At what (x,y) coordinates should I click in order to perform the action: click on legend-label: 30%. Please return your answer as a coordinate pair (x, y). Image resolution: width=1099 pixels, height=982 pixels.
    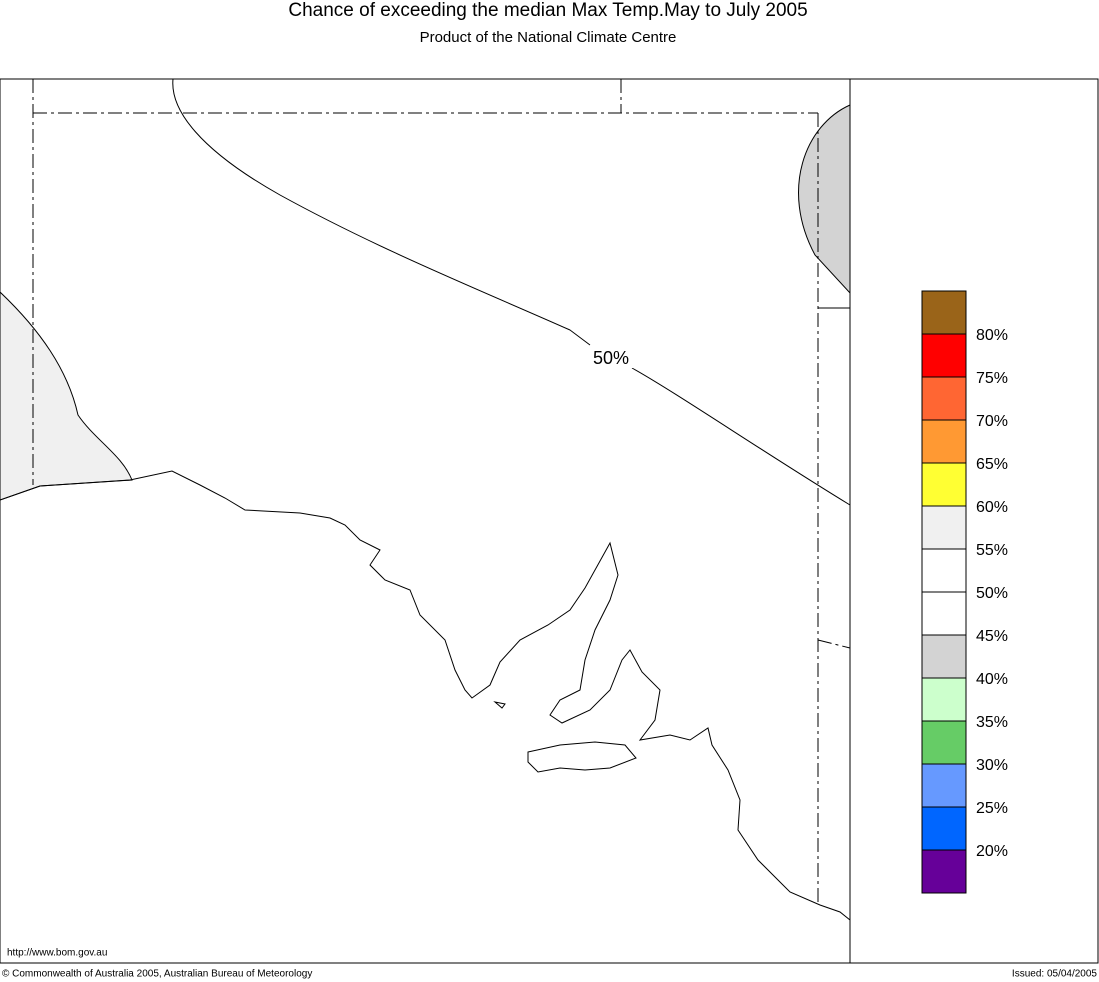
    Looking at the image, I should click on (992, 765).